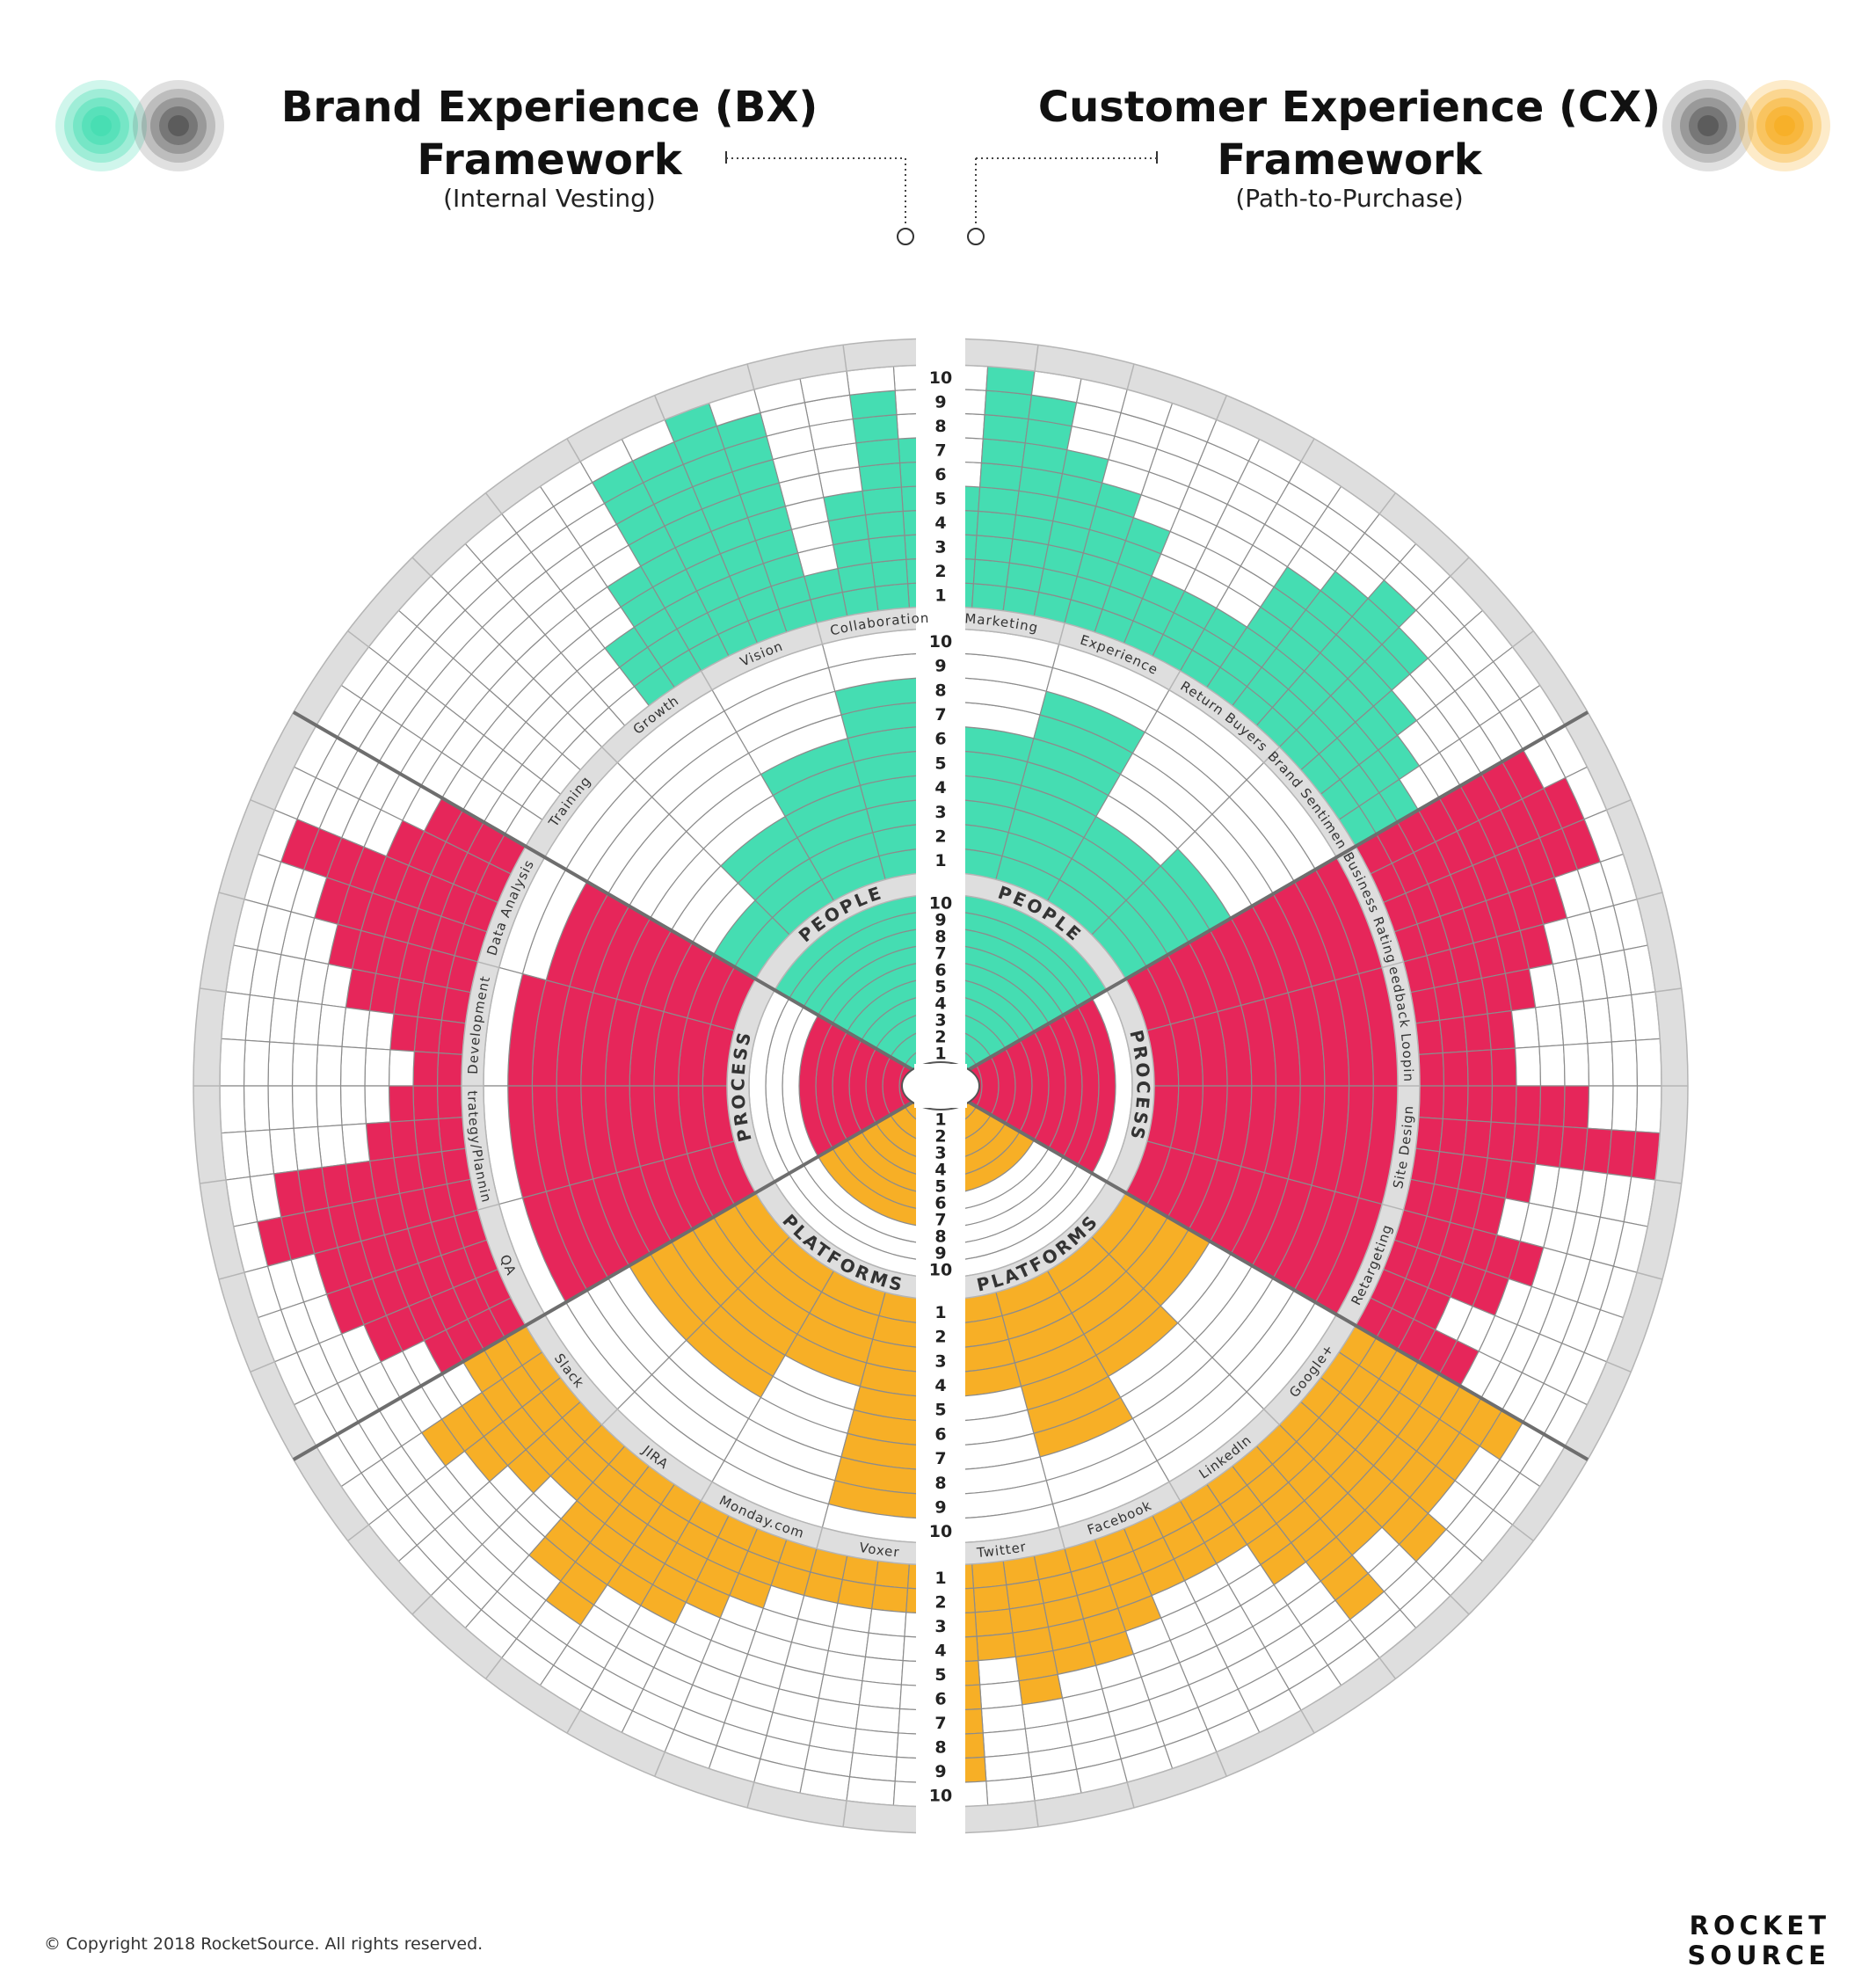 The width and height of the screenshot is (1876, 1988). What do you see at coordinates (894, 1331) in the screenshot?
I see `bx-platforms-middle-cell` at bounding box center [894, 1331].